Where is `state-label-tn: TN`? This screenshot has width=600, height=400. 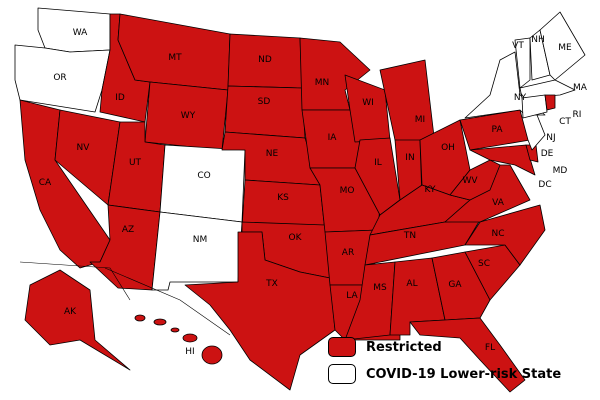 state-label-tn: TN is located at coordinates (409, 236).